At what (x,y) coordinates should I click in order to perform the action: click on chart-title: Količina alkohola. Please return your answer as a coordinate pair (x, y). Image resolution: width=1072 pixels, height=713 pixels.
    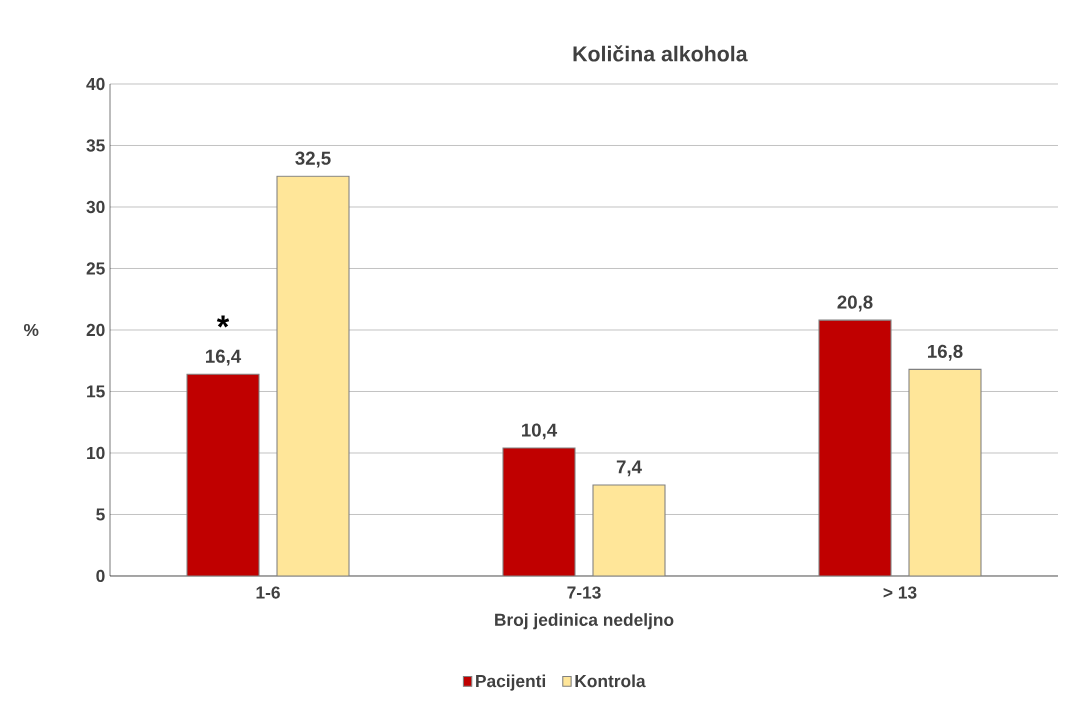
    Looking at the image, I should click on (660, 53).